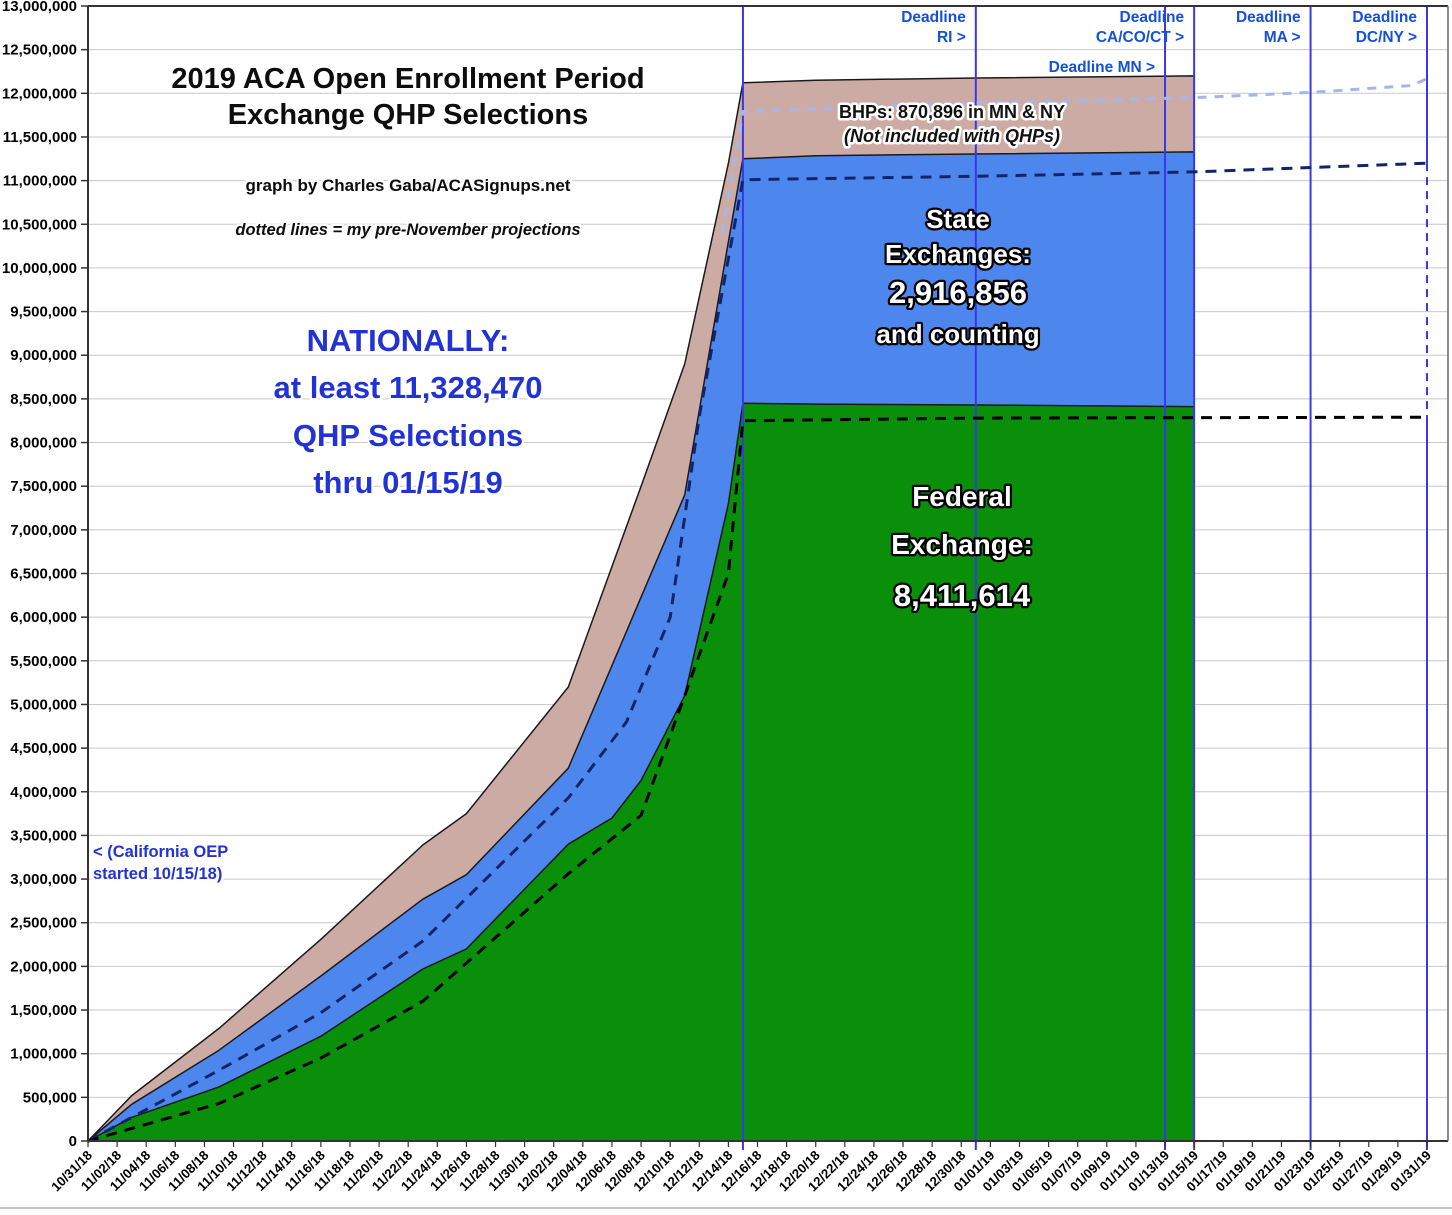  Describe the element at coordinates (43, 574) in the screenshot. I see `y-tick-label: 6,500,000` at that location.